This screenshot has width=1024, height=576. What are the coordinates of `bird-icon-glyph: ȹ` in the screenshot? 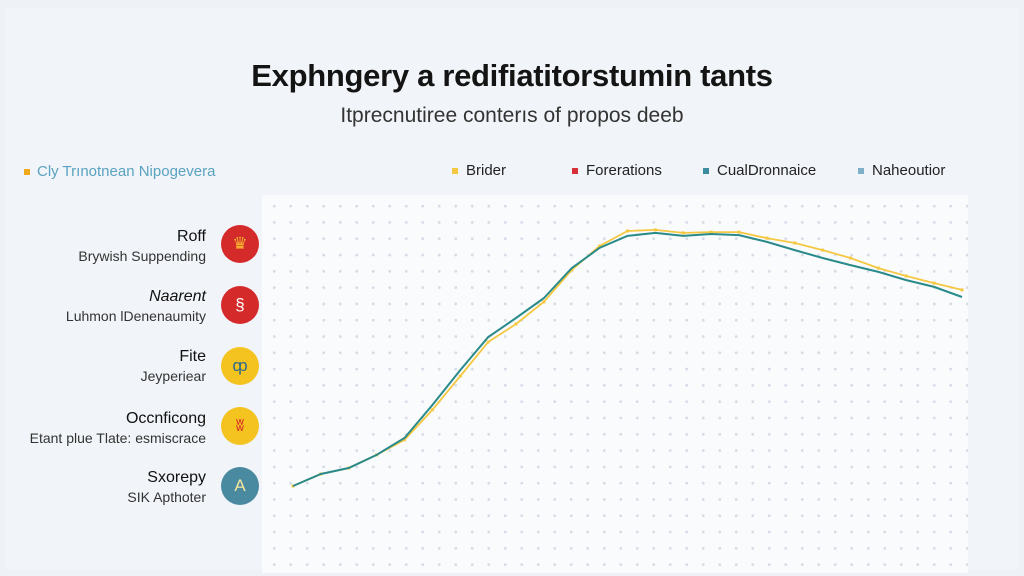 It's located at (240, 365).